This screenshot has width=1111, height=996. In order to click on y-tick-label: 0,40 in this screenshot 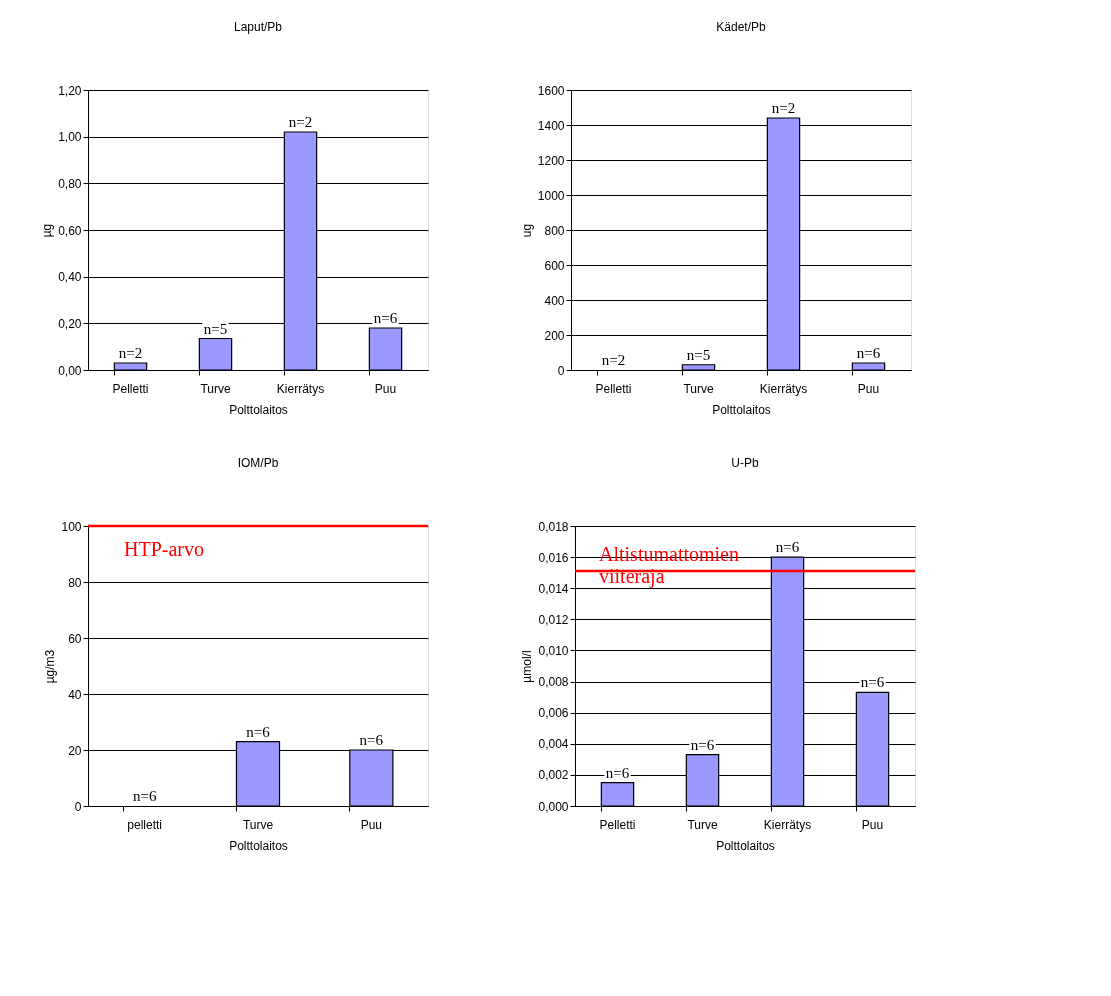, I will do `click(70, 277)`.